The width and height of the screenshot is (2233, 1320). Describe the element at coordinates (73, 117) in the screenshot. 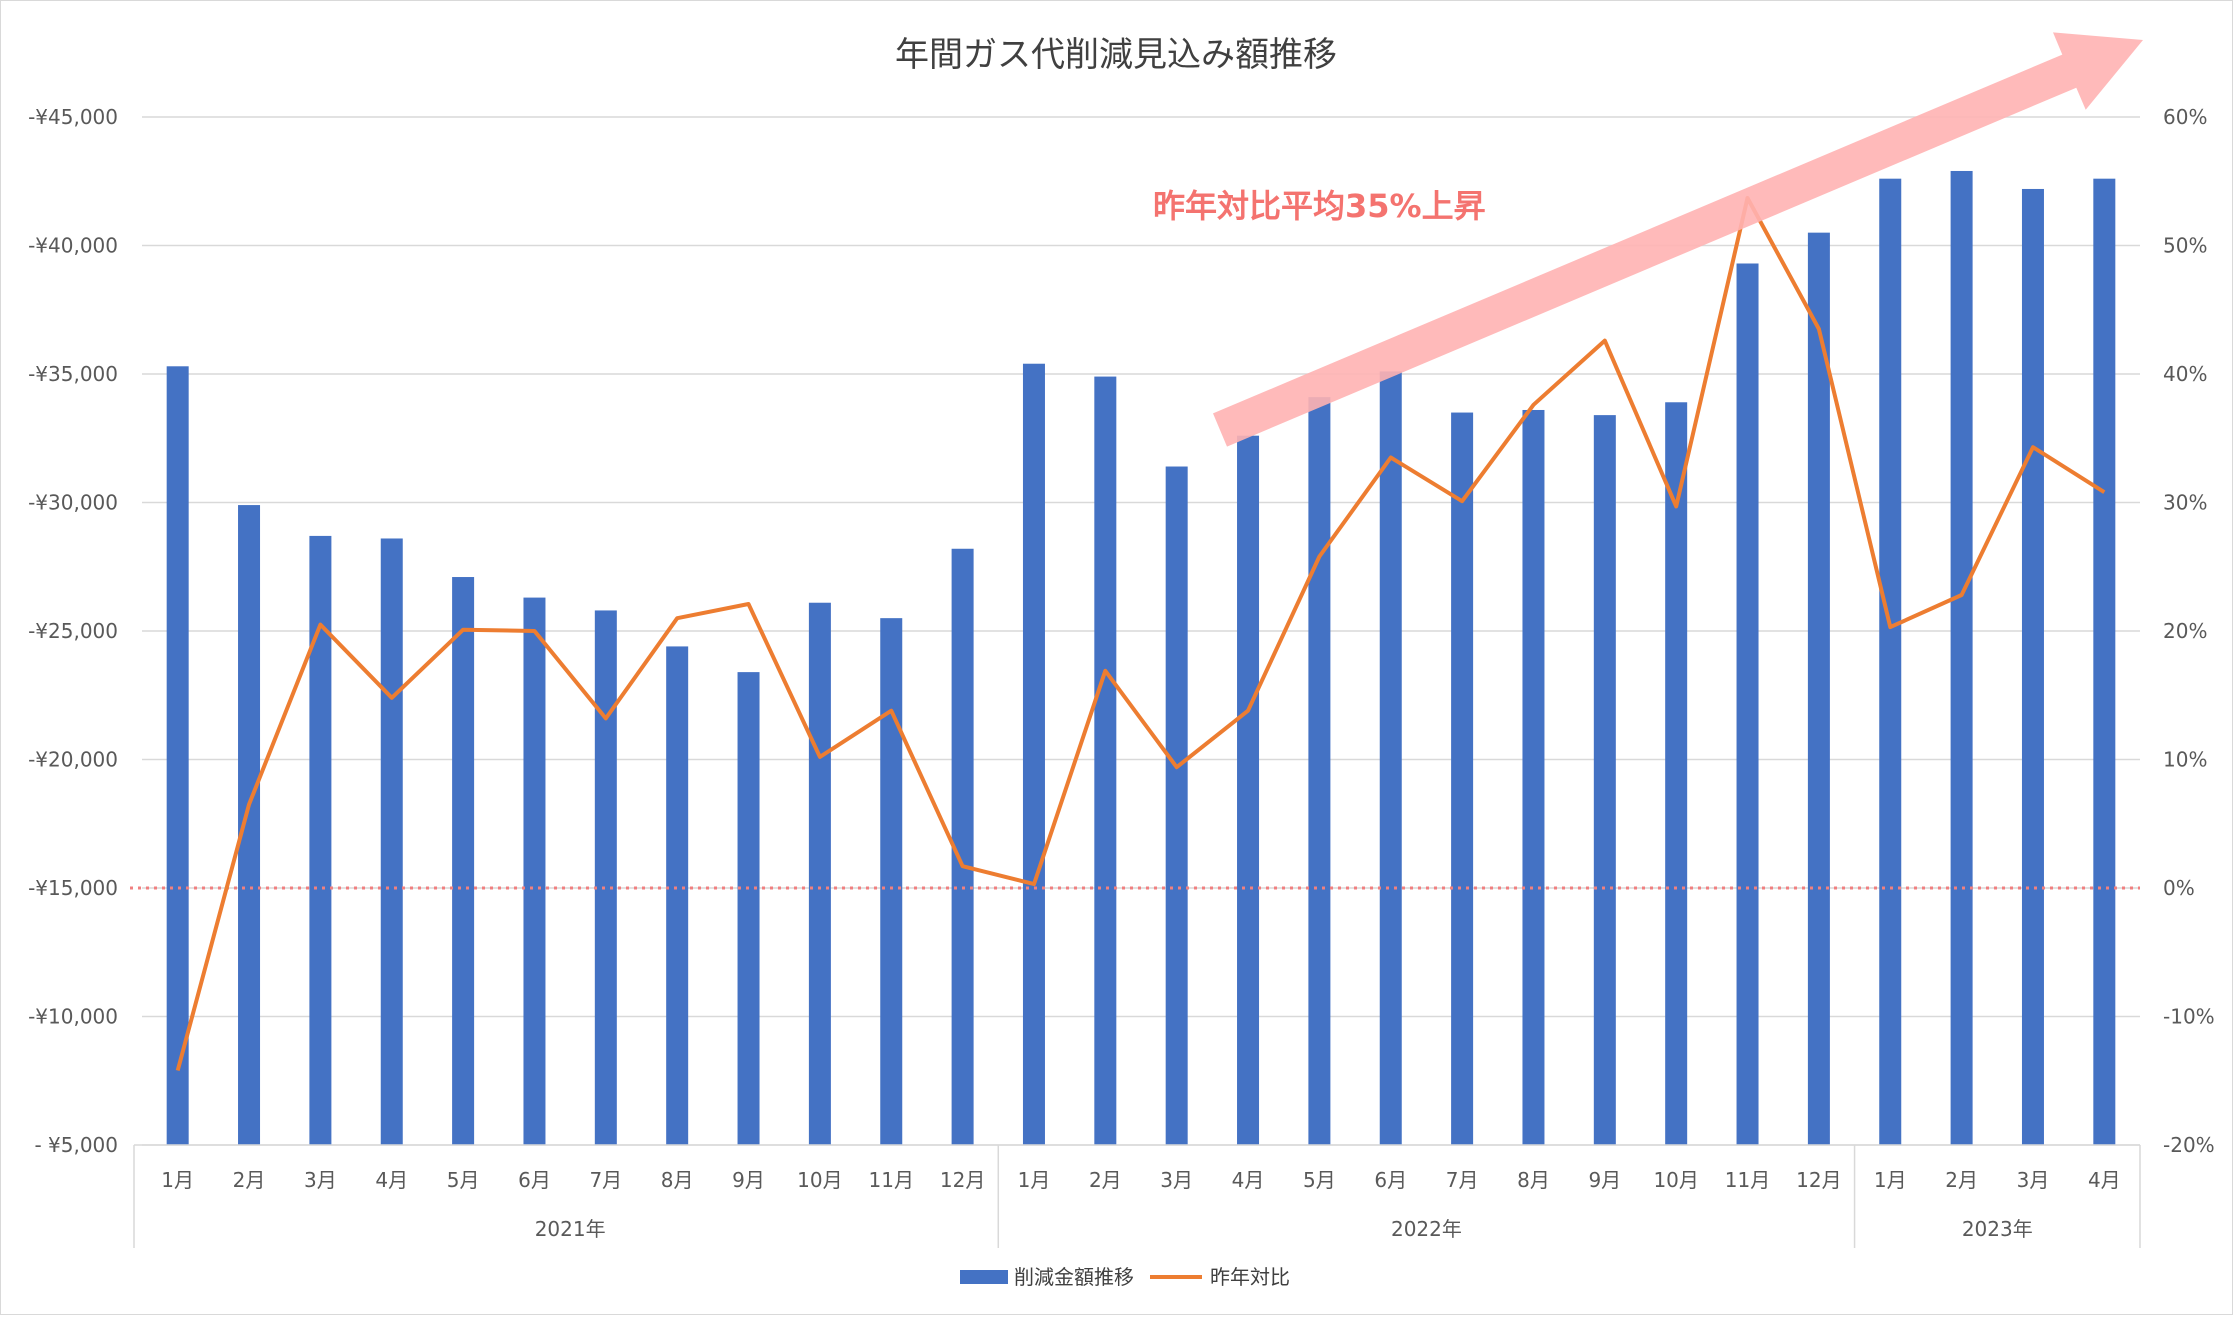

I see `left-tick-label: -¥45,000` at that location.